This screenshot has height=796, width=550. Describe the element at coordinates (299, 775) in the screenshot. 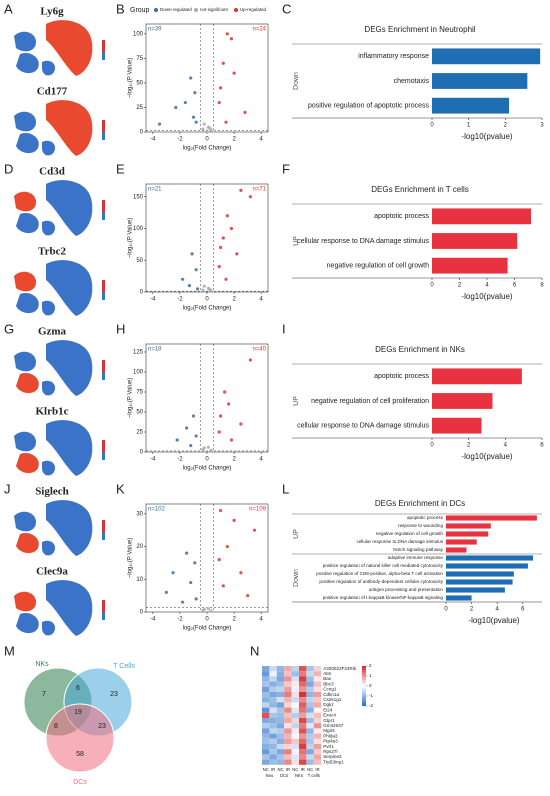

I see `group-label: NKs` at that location.